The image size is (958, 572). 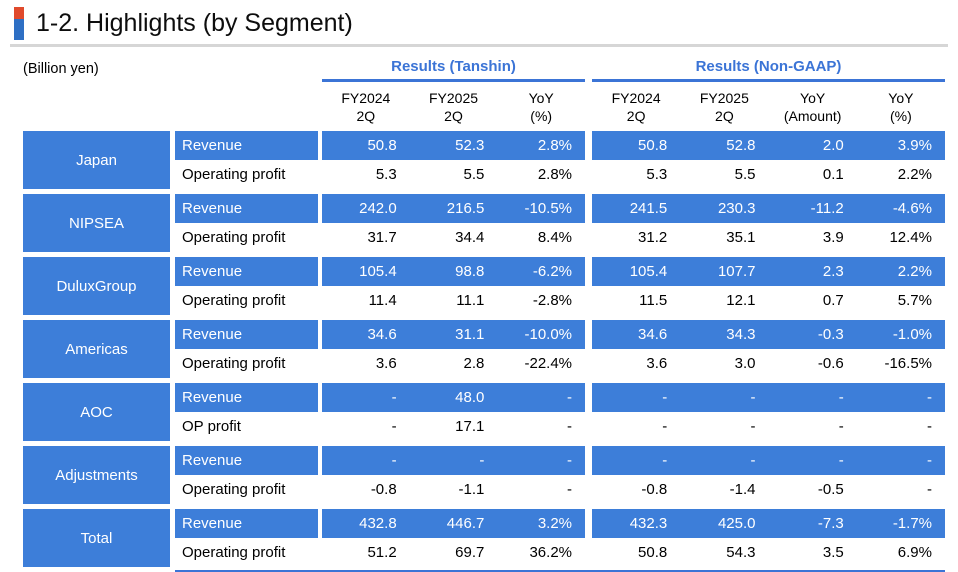 I want to click on value-cell: 3.5, so click(x=833, y=552).